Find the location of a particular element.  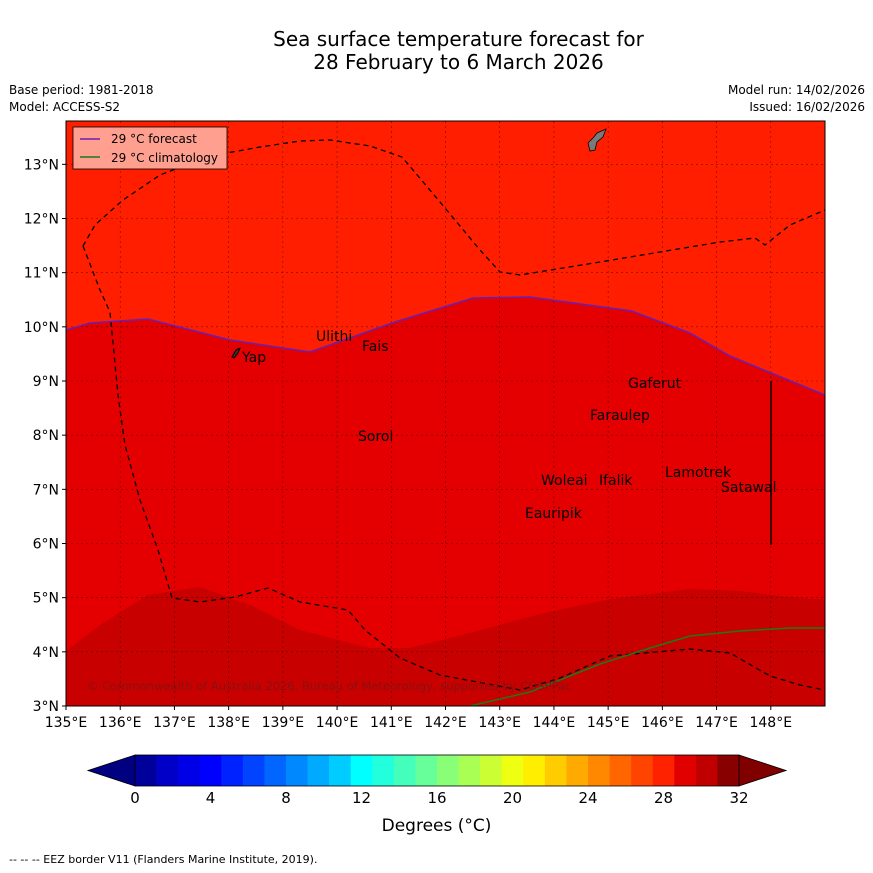

lat-label: 4°N is located at coordinates (46, 653).